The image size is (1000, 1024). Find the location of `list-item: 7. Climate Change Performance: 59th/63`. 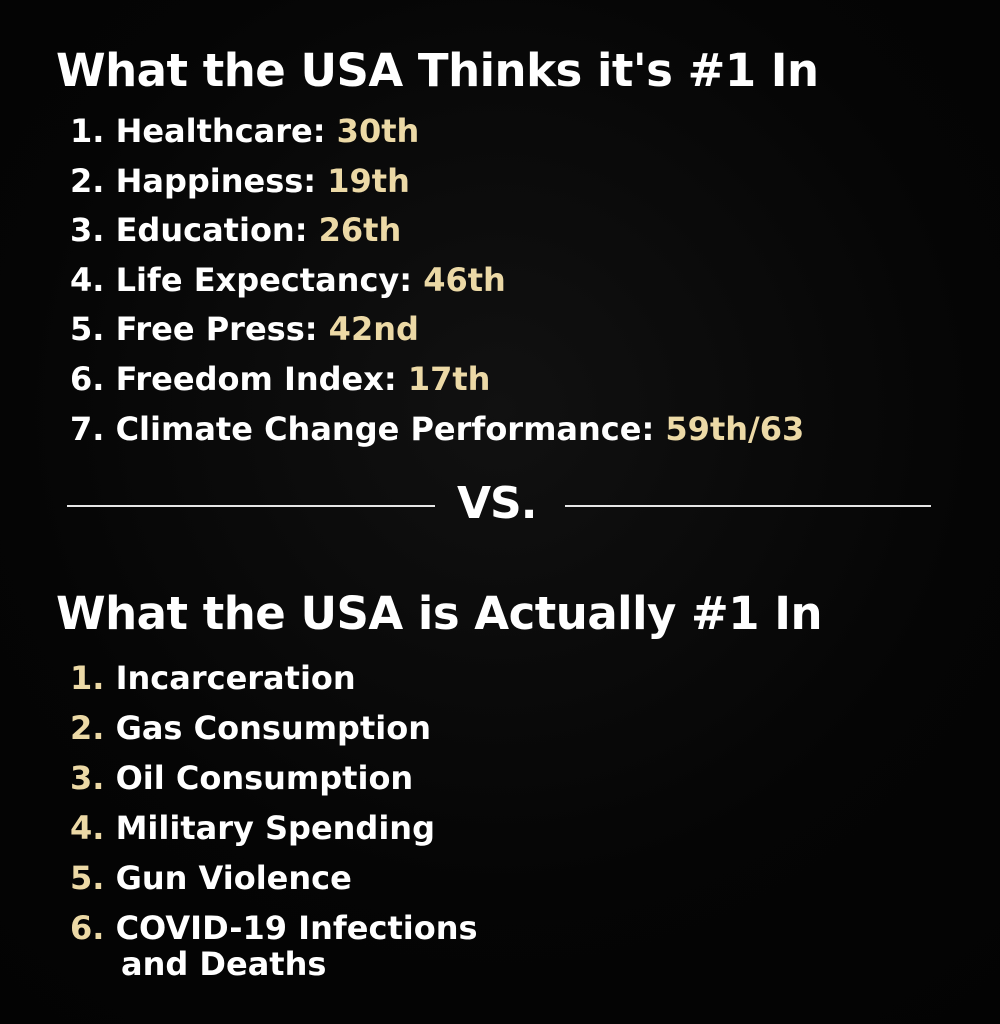

list-item: 7. Climate Change Performance: 59th/63 is located at coordinates (437, 438).